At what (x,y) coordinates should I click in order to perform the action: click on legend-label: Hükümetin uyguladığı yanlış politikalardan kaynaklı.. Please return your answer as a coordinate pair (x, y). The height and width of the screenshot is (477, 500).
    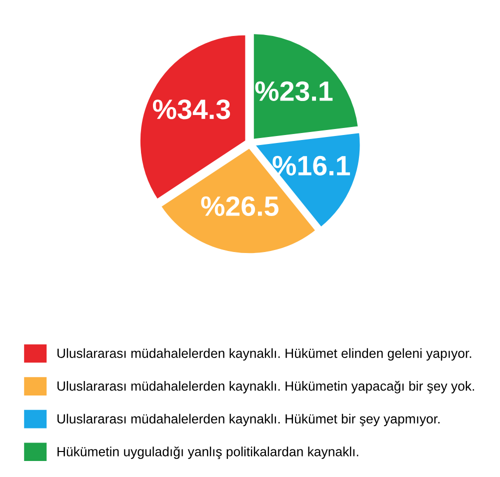
    Looking at the image, I should click on (208, 452).